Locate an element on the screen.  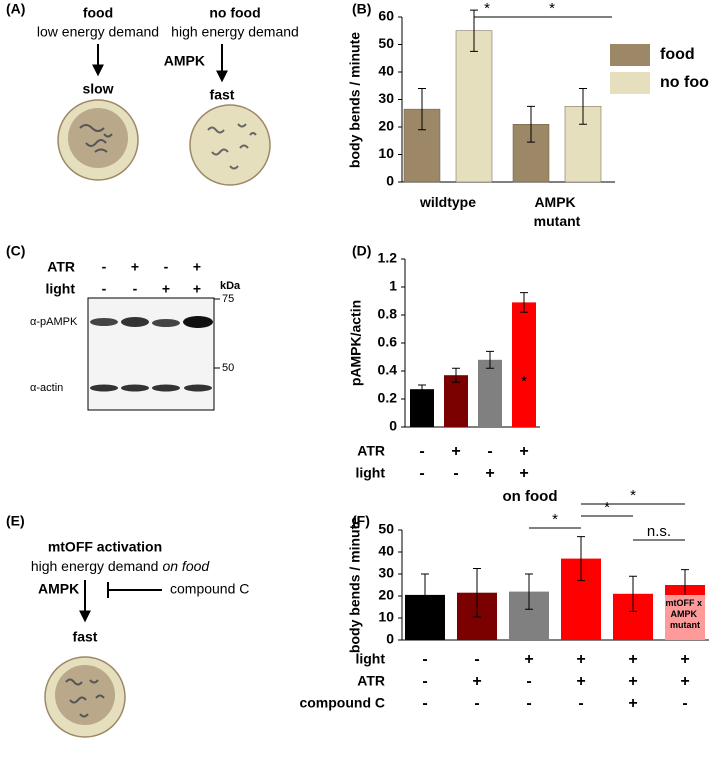
condition: food is located at coordinates (98, 13).